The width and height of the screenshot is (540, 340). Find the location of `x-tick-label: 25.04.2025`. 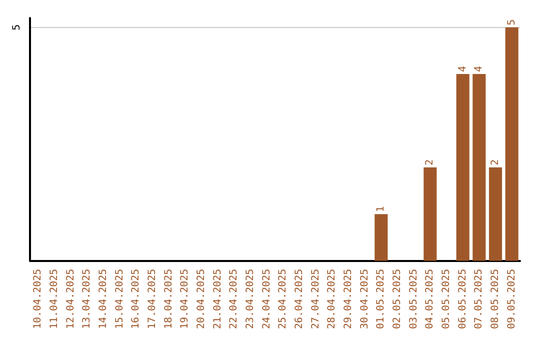

x-tick-label: 25.04.2025 is located at coordinates (283, 299).